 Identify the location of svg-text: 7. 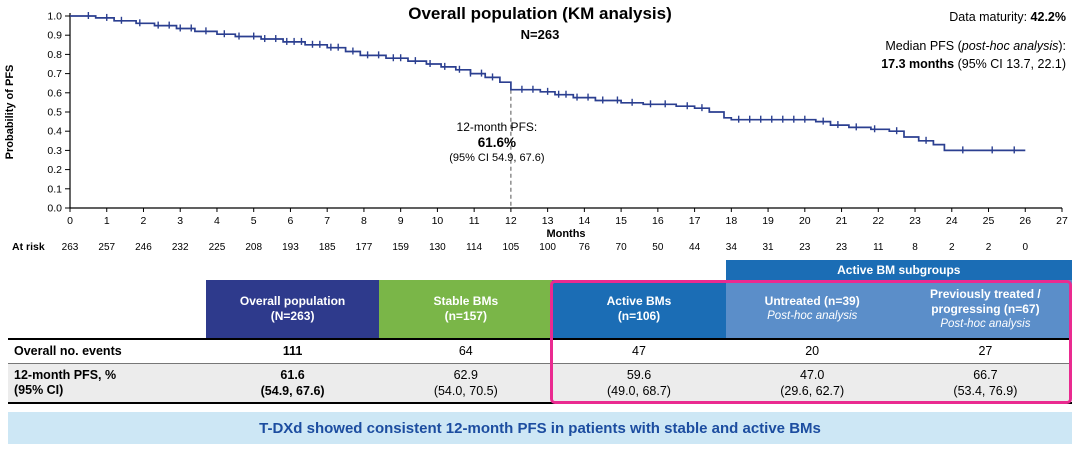
(327, 221).